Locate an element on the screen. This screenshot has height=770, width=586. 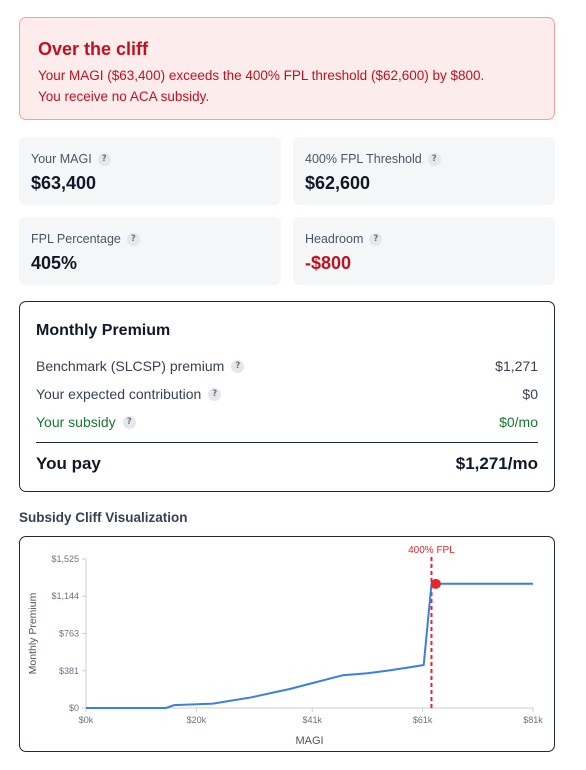
x-axis-label: MAGI is located at coordinates (309, 741).